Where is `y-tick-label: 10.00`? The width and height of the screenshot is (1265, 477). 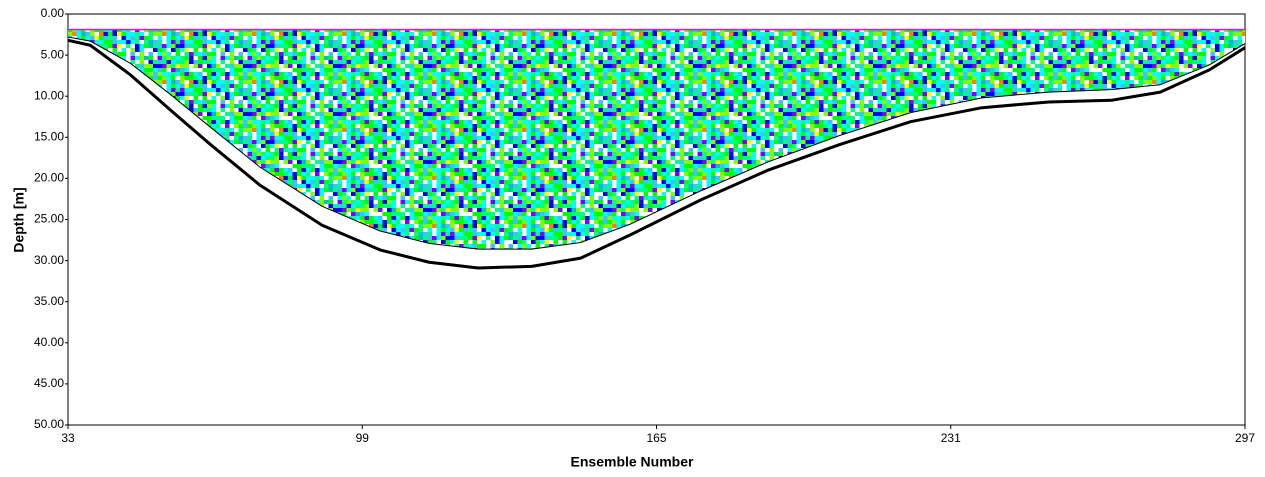
y-tick-label: 10.00 is located at coordinates (49, 95).